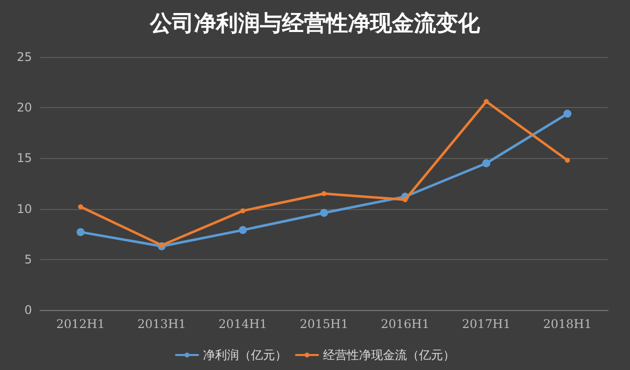 This screenshot has height=370, width=630. Describe the element at coordinates (28, 259) in the screenshot. I see `y-tick-label: 5` at that location.